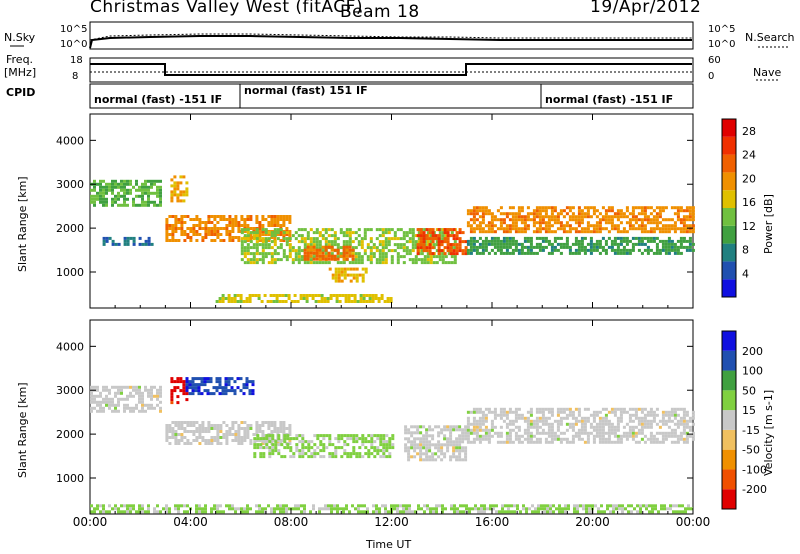  What do you see at coordinates (722, 44) in the screenshot?
I see `nsearch-tick-bottom: 10^0` at bounding box center [722, 44].